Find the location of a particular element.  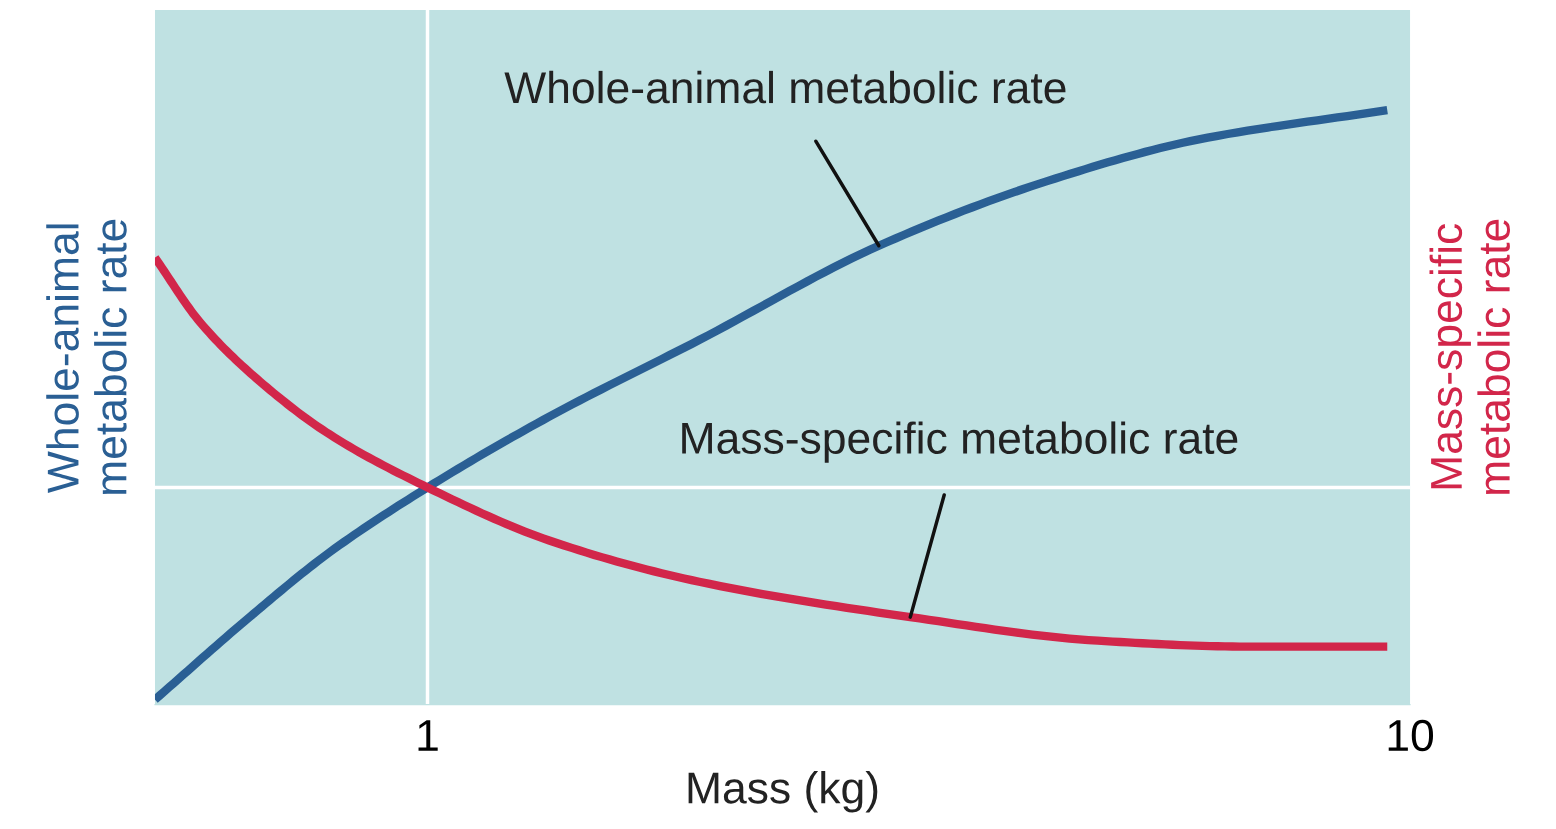

annotation: Mass-specific metabolic rate is located at coordinates (960, 442).